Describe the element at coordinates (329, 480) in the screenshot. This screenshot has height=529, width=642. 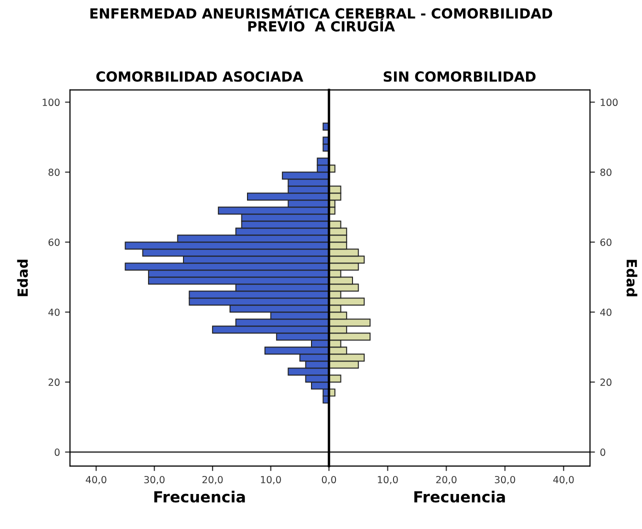
I see `x-tick-label: 0,0` at that location.